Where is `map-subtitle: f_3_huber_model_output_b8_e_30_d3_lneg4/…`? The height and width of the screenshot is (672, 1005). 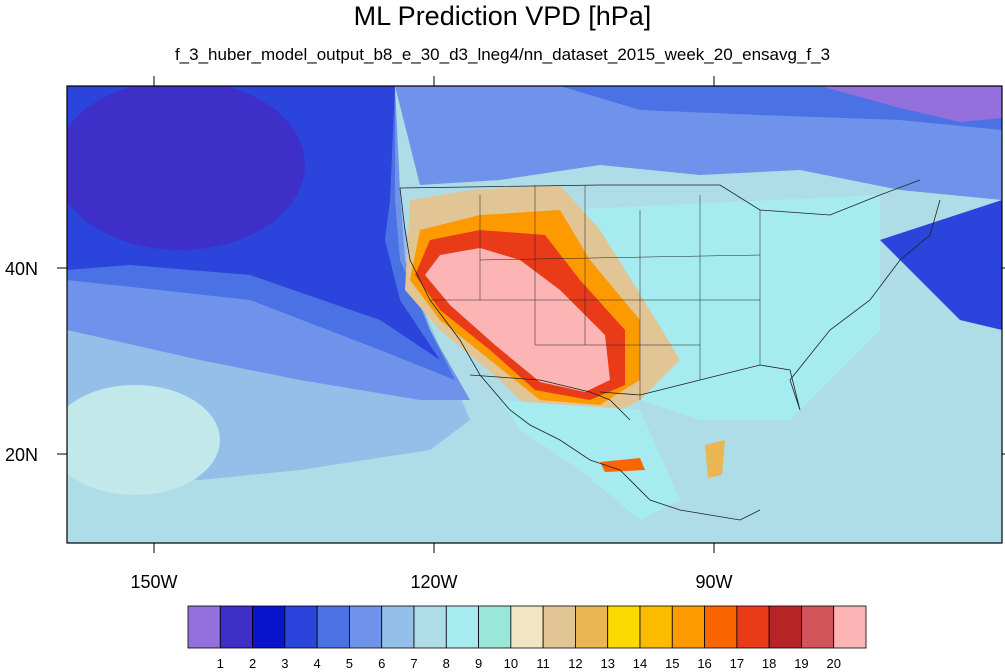
map-subtitle: f_3_huber_model_output_b8_e_30_d3_lneg4/… is located at coordinates (502, 54).